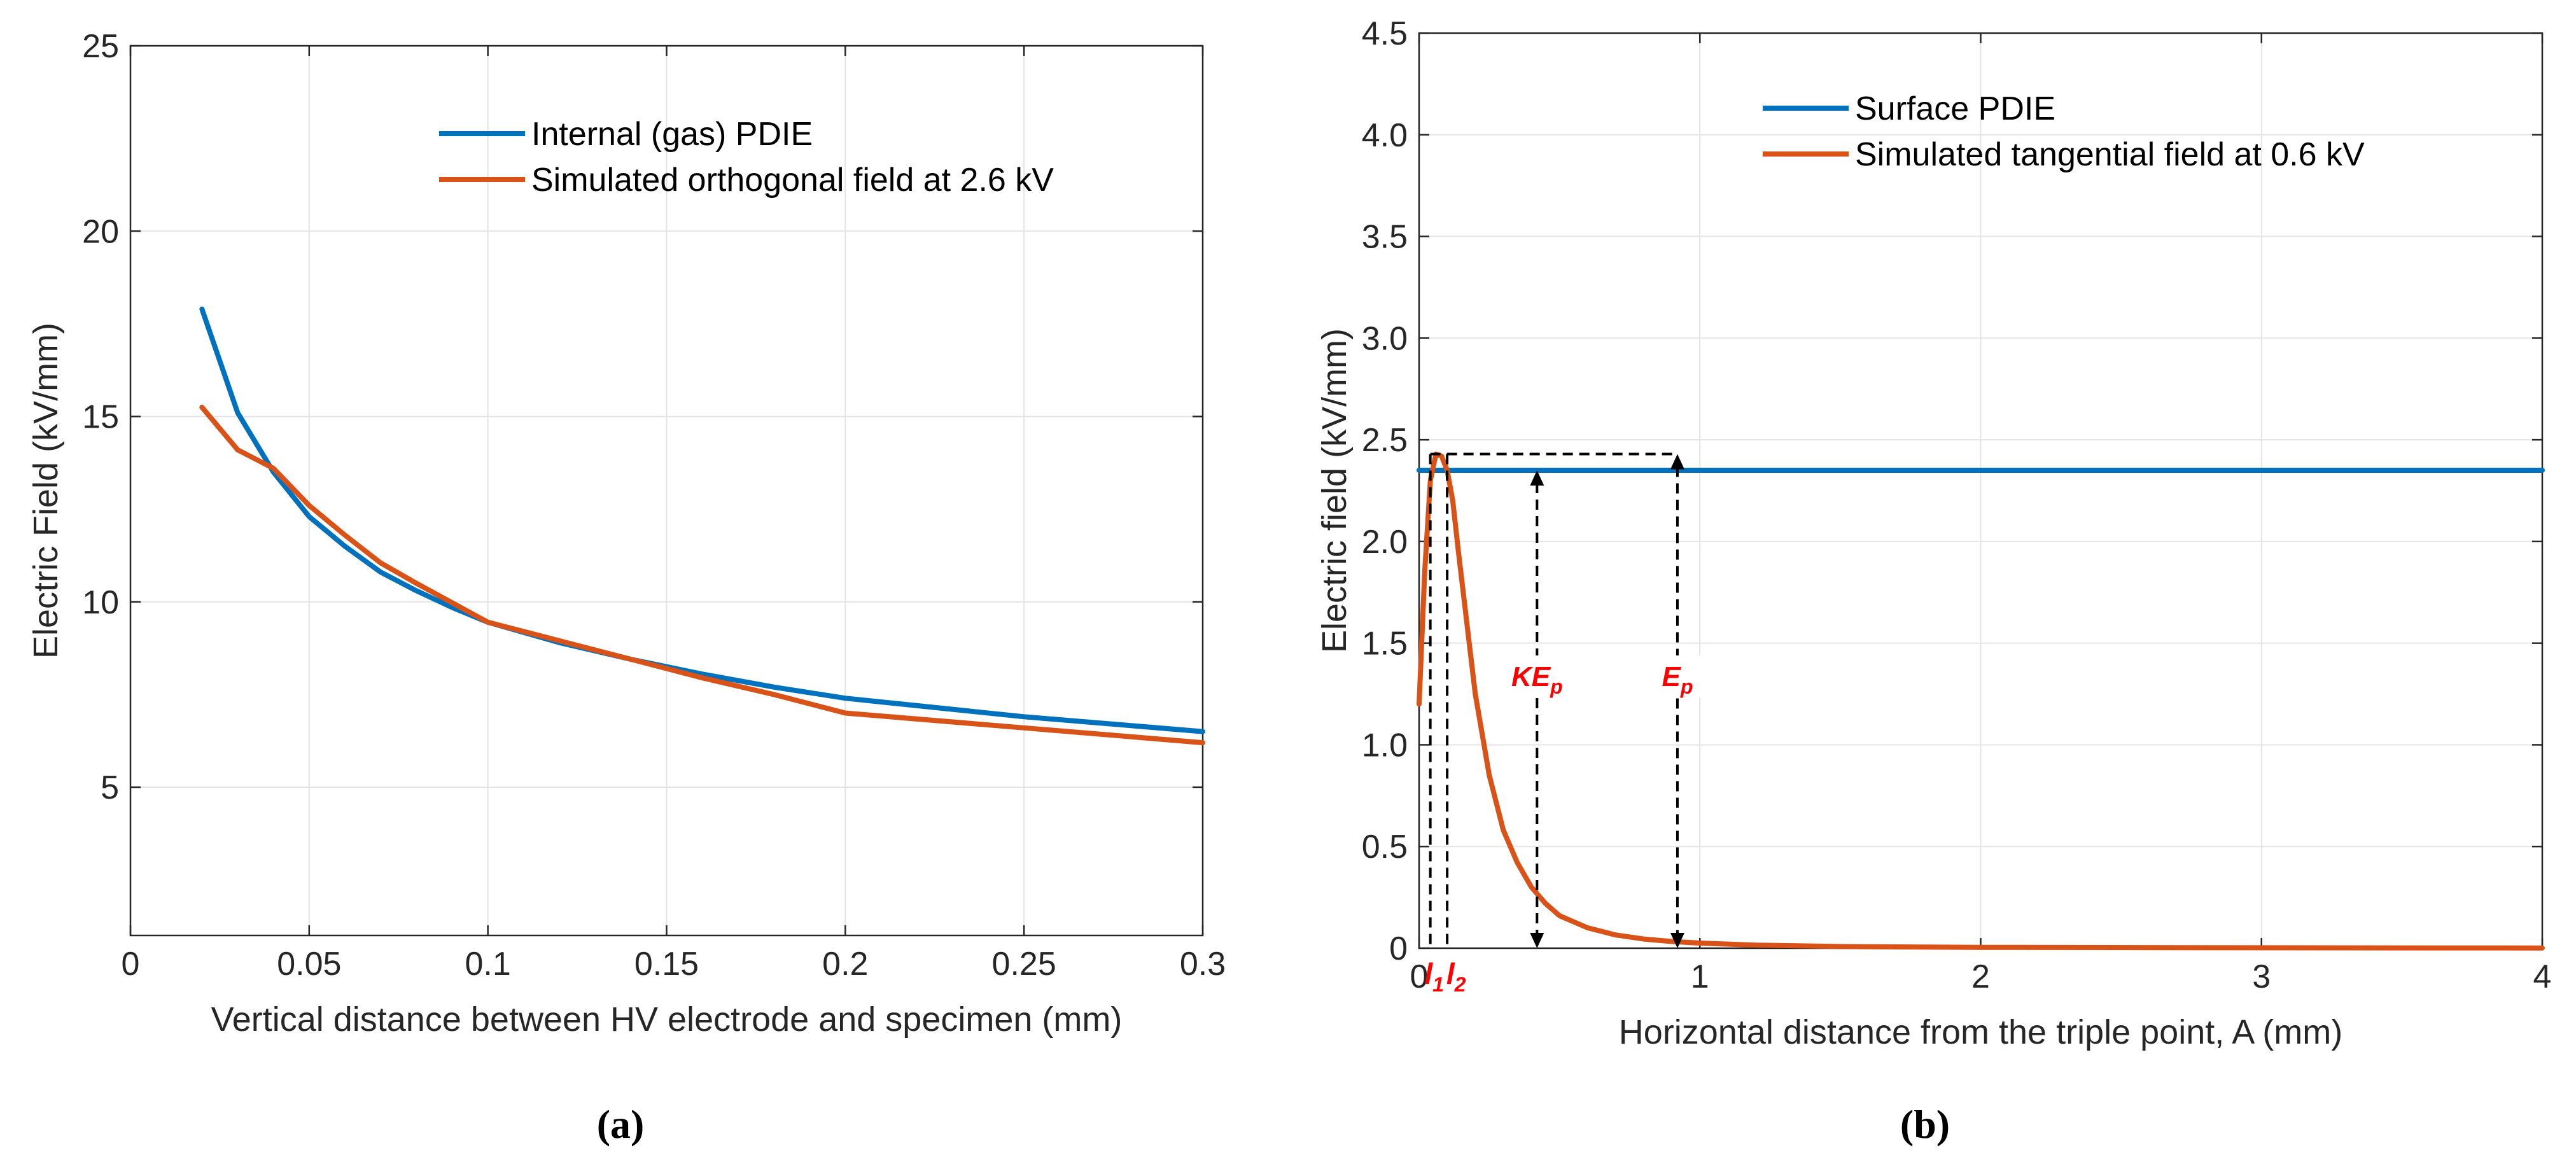 This screenshot has width=2576, height=1162. Describe the element at coordinates (1955, 108) in the screenshot. I see `panel-b-legend-surface-pdie: Surface PDIE` at that location.